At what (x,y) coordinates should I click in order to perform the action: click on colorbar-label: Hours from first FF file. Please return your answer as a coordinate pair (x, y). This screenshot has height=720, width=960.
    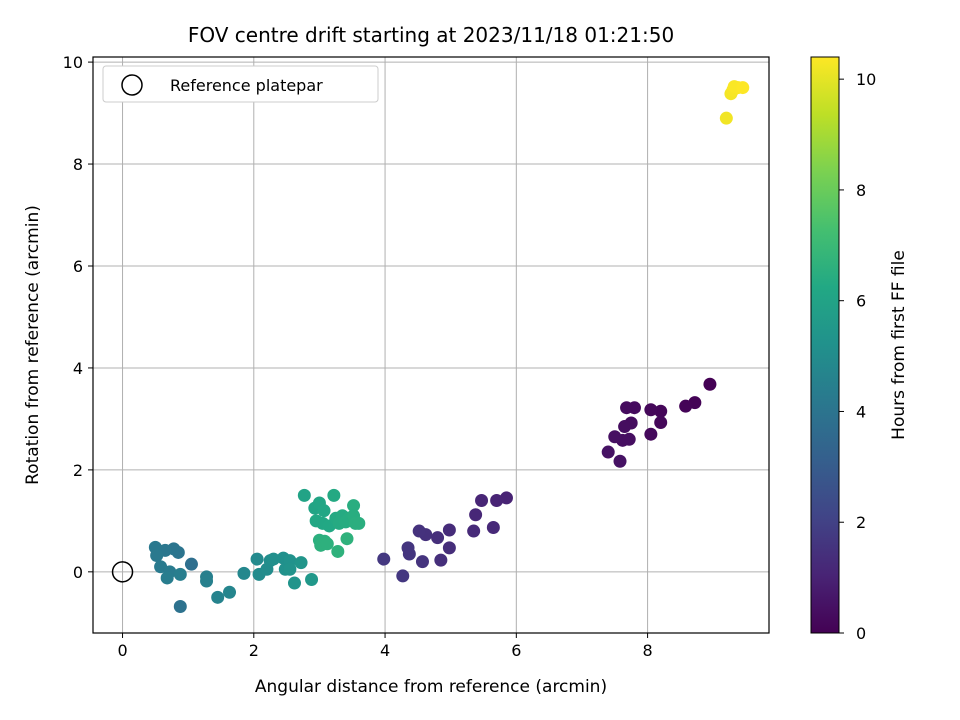
    Looking at the image, I should click on (899, 345).